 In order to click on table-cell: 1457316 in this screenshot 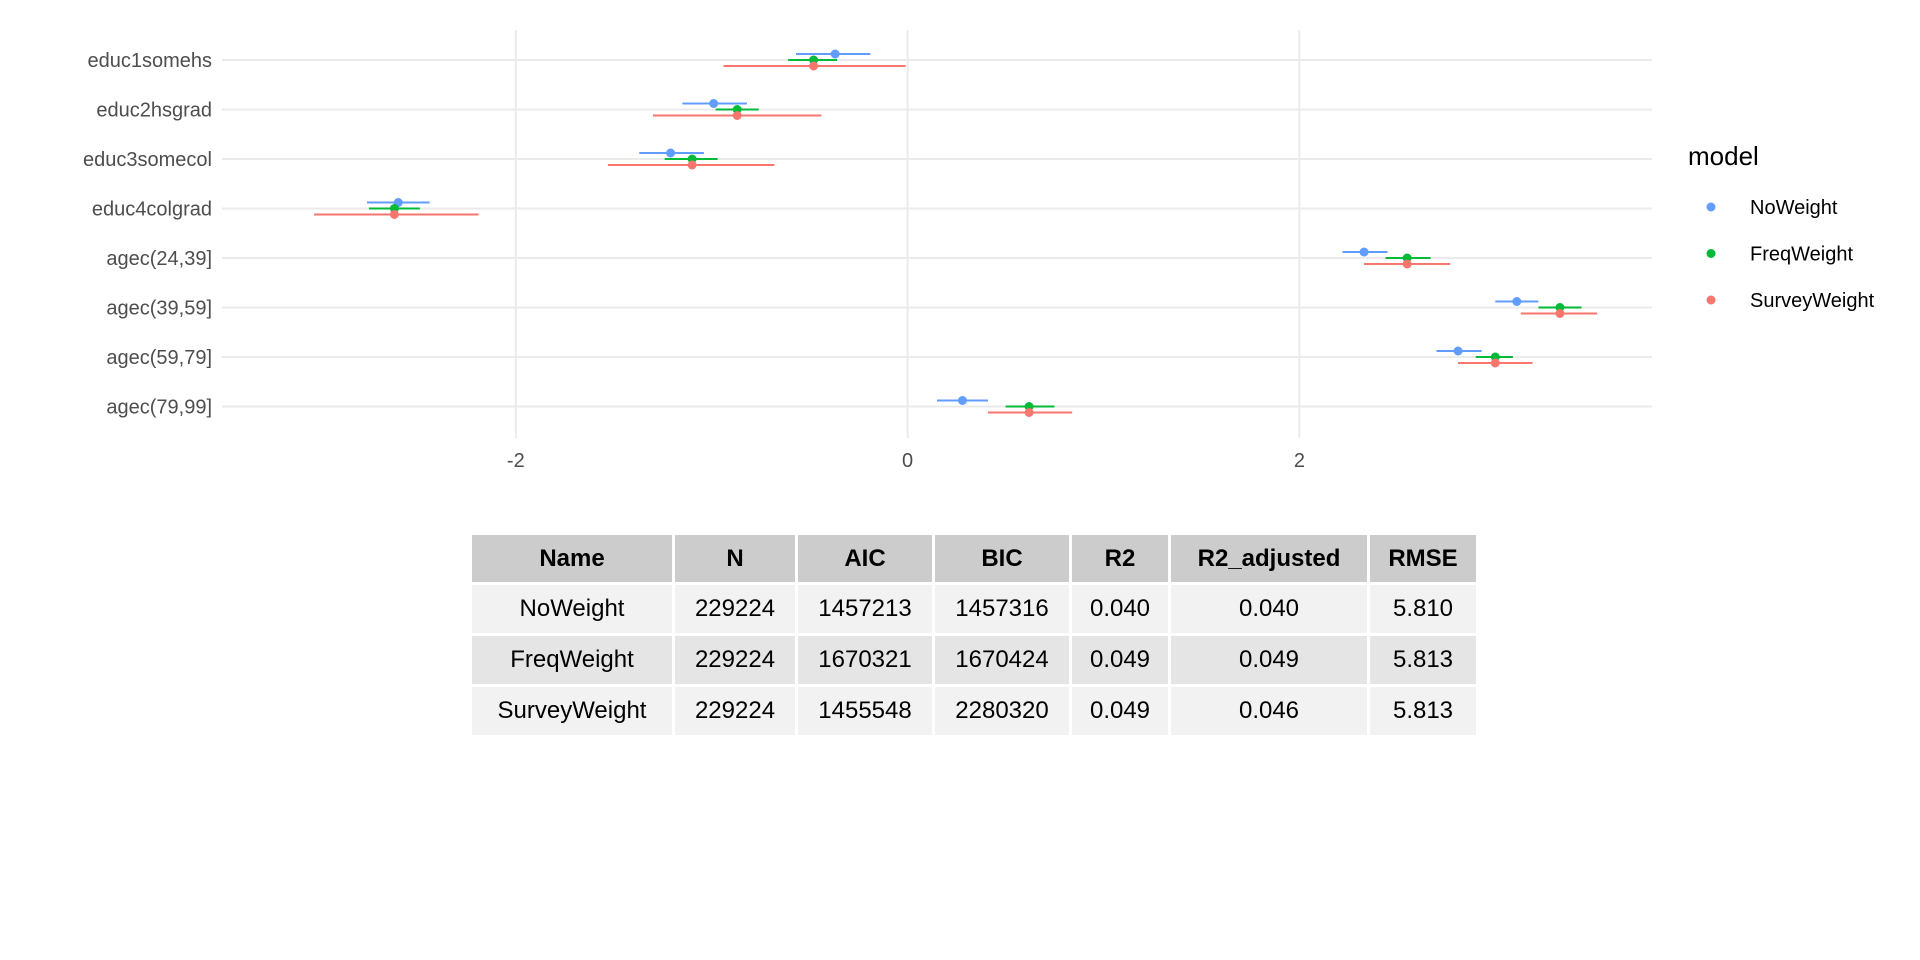, I will do `click(1002, 609)`.